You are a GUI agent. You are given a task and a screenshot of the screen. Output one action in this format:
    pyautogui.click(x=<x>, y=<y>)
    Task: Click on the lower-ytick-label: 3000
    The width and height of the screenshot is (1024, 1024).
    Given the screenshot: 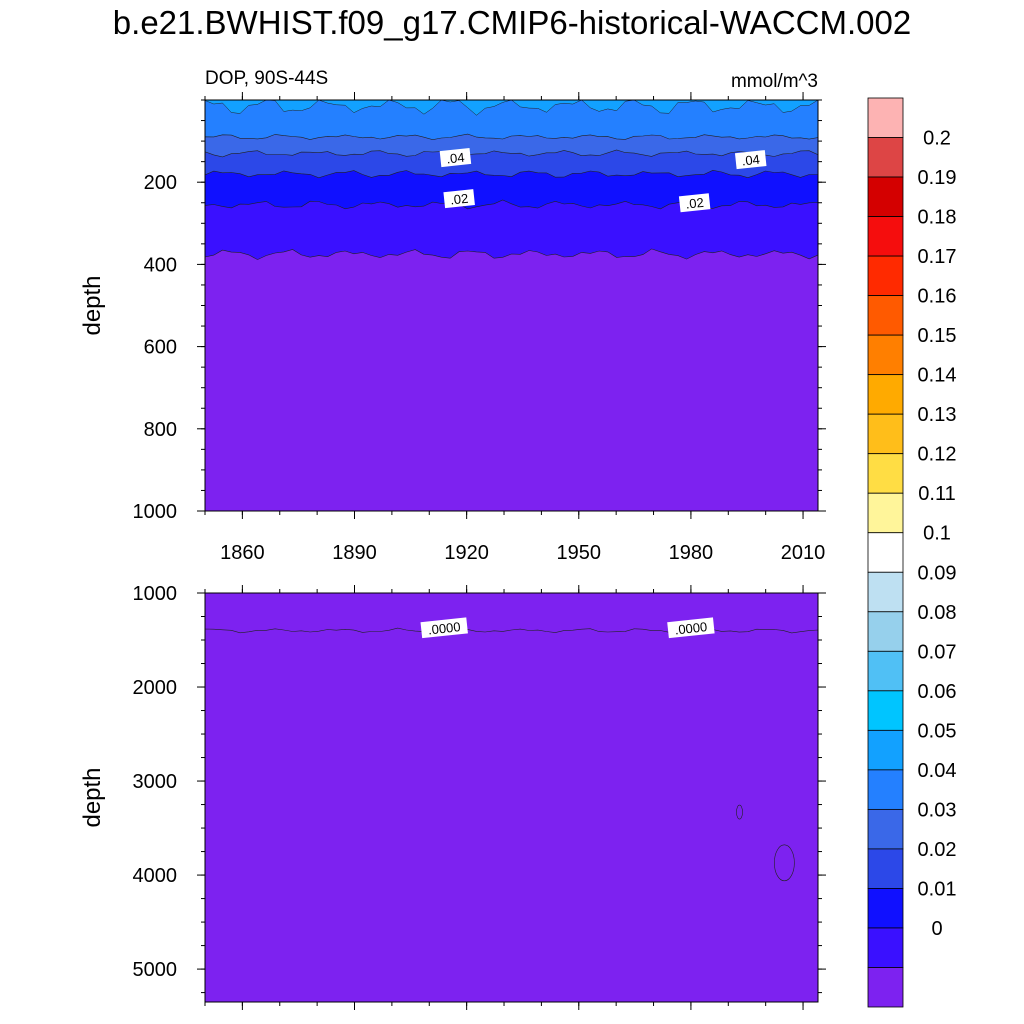 What is the action you would take?
    pyautogui.click(x=155, y=782)
    